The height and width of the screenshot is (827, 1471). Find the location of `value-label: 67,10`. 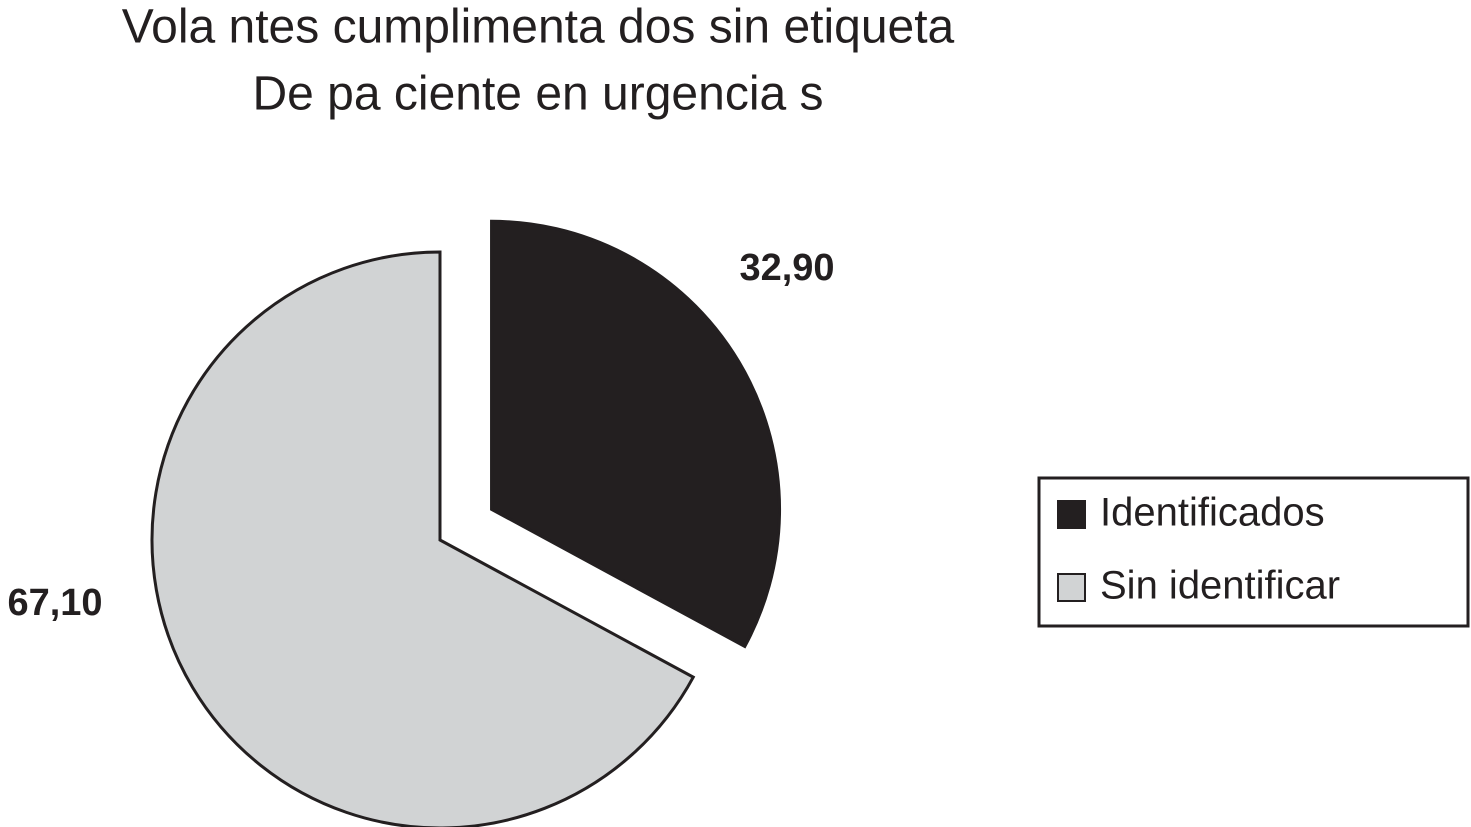

value-label: 67,10 is located at coordinates (54, 603).